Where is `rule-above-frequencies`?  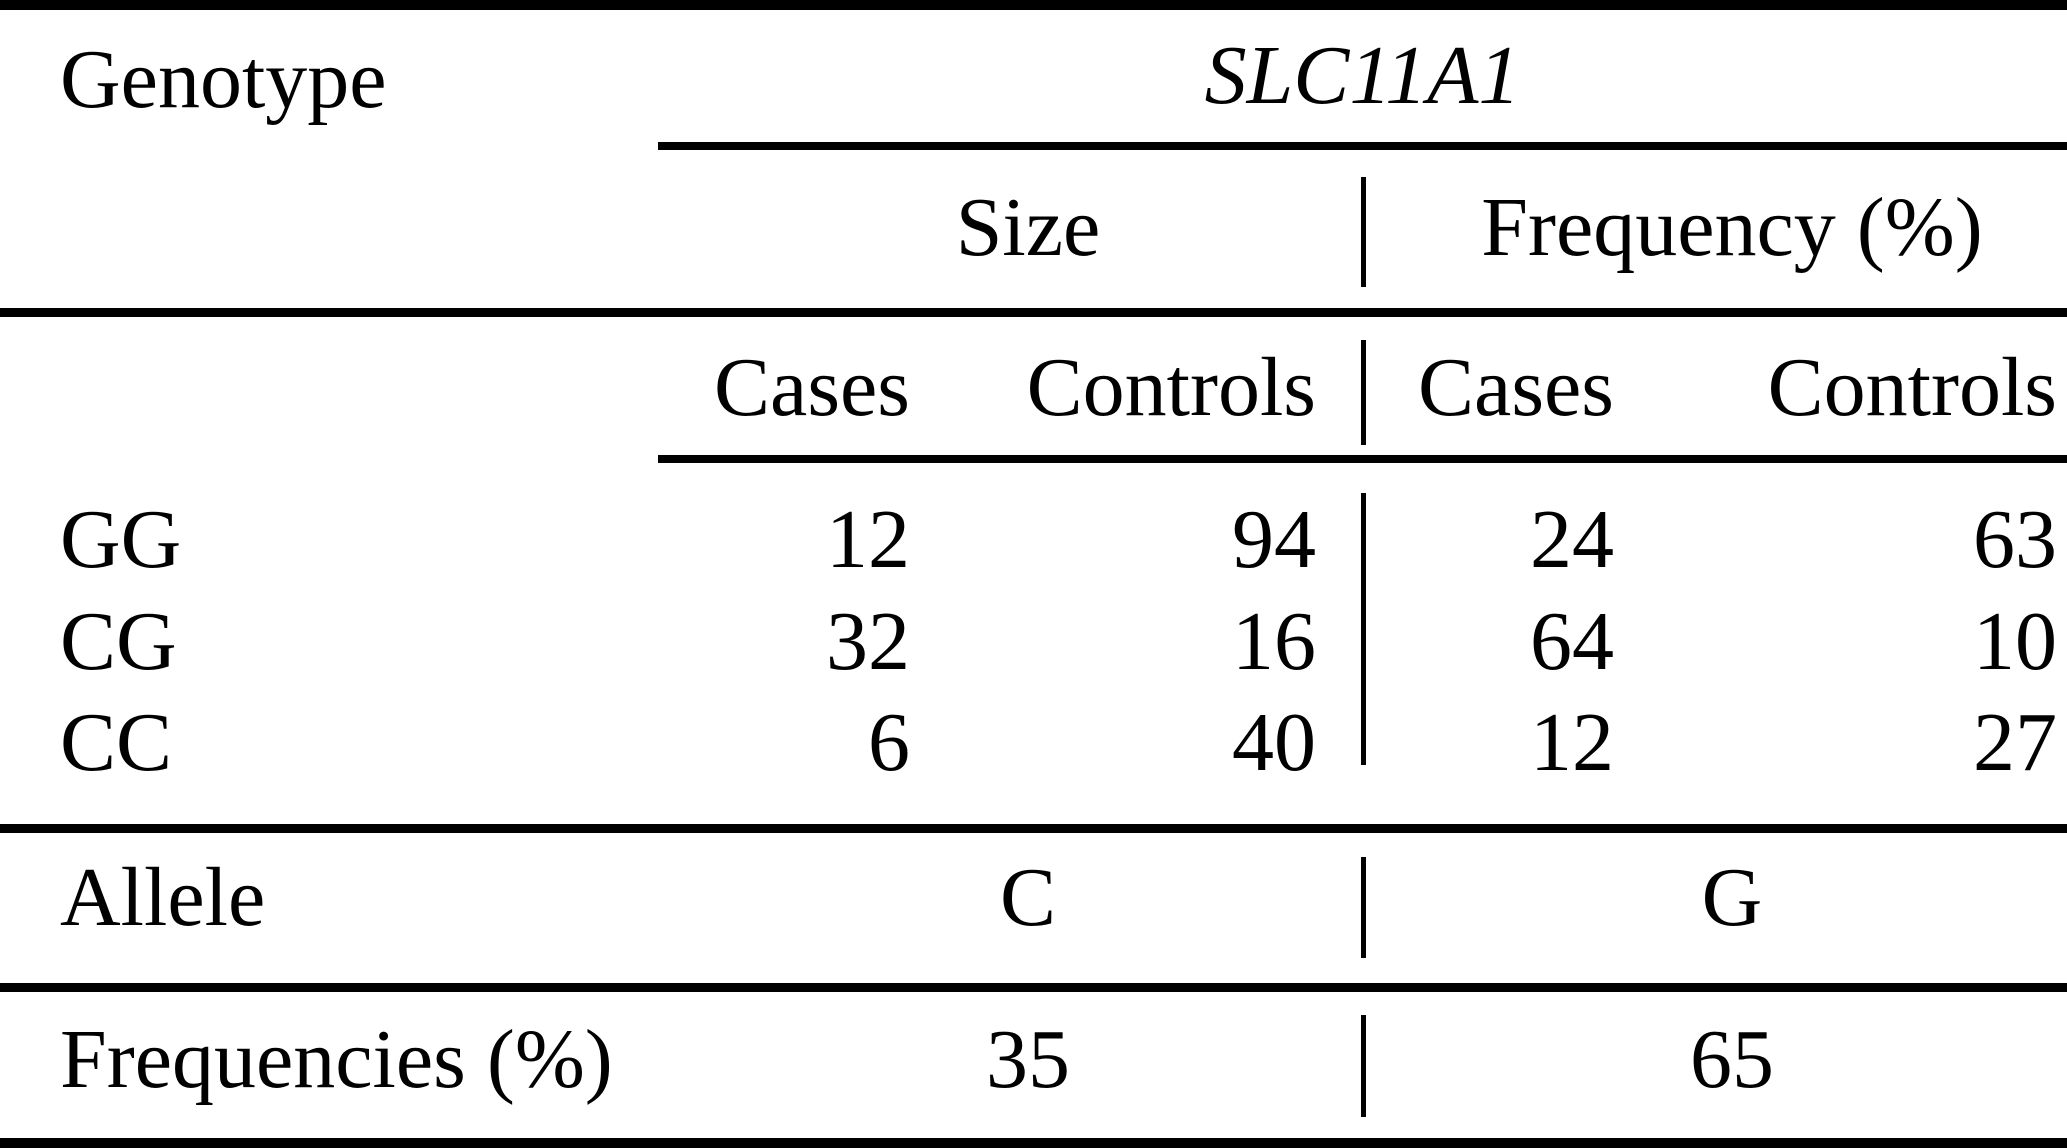
rule-above-frequencies is located at coordinates (1033, 987).